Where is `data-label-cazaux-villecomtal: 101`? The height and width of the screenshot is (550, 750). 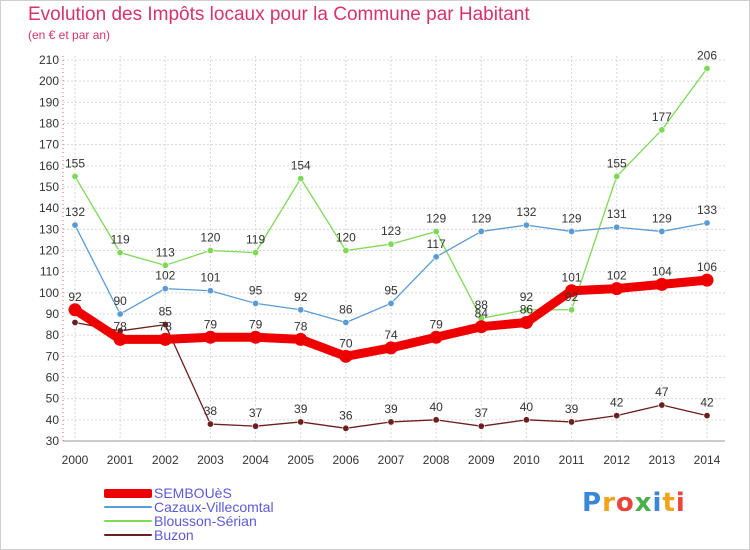 data-label-cazaux-villecomtal: 101 is located at coordinates (210, 278).